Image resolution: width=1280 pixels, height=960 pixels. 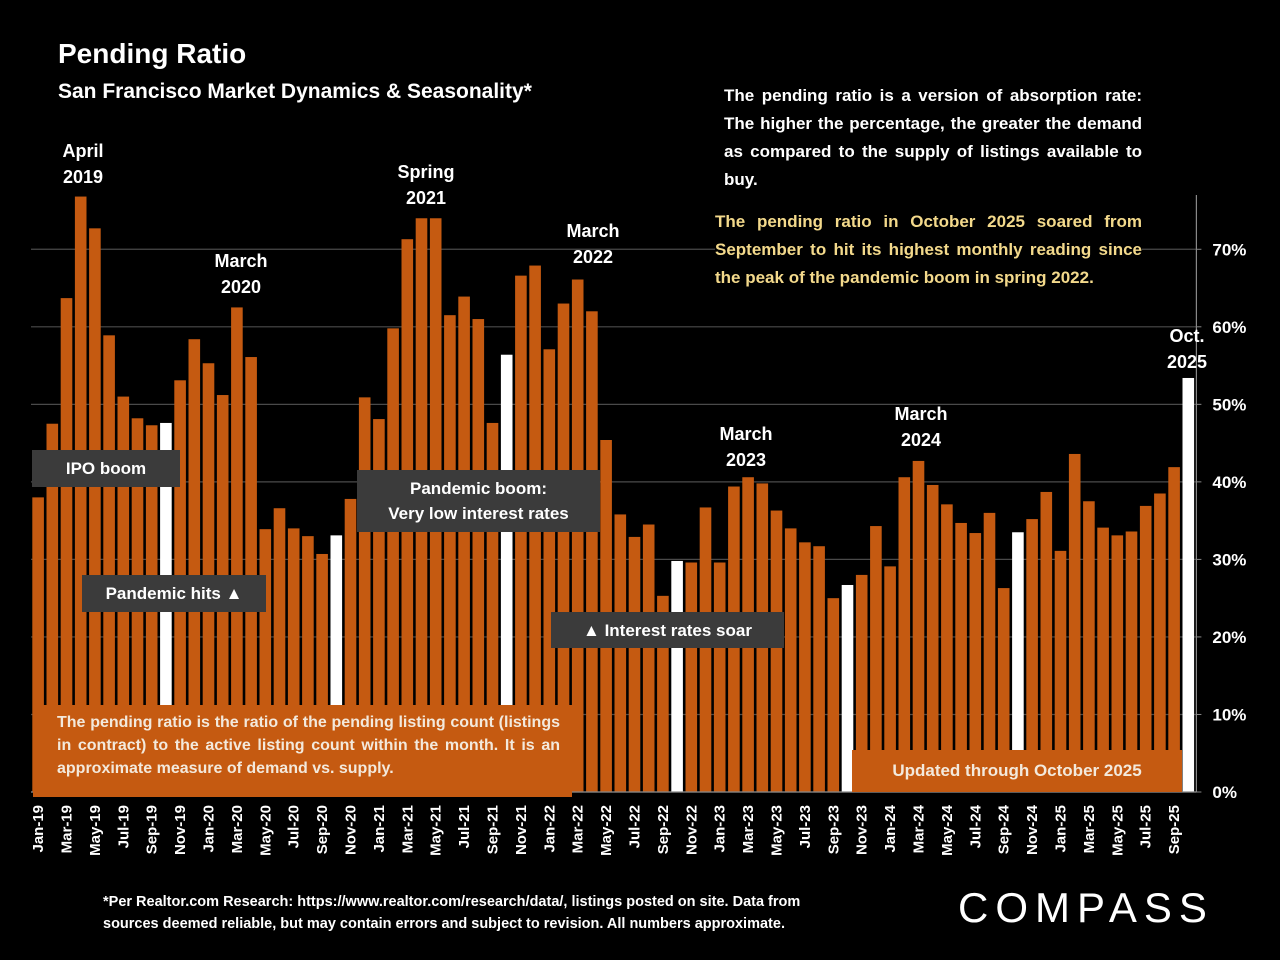 What do you see at coordinates (436, 830) in the screenshot?
I see `x-tick-label: May-21` at bounding box center [436, 830].